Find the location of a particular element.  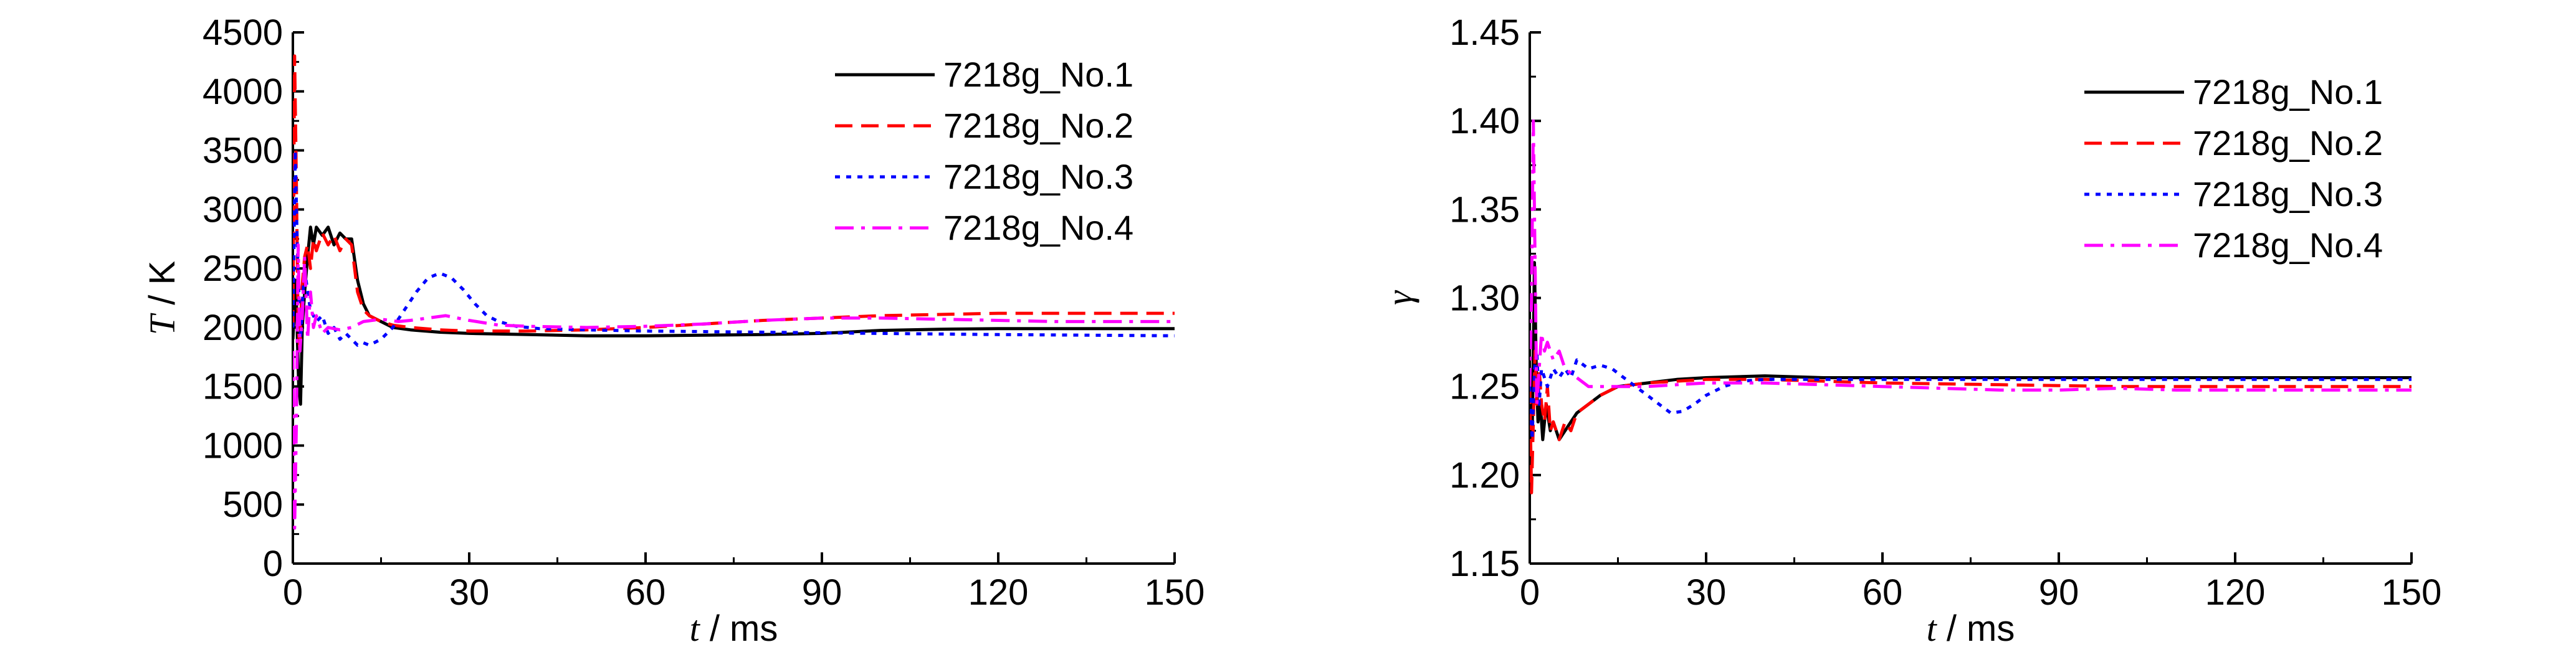

y-tick-label: 2500 is located at coordinates (243, 269).